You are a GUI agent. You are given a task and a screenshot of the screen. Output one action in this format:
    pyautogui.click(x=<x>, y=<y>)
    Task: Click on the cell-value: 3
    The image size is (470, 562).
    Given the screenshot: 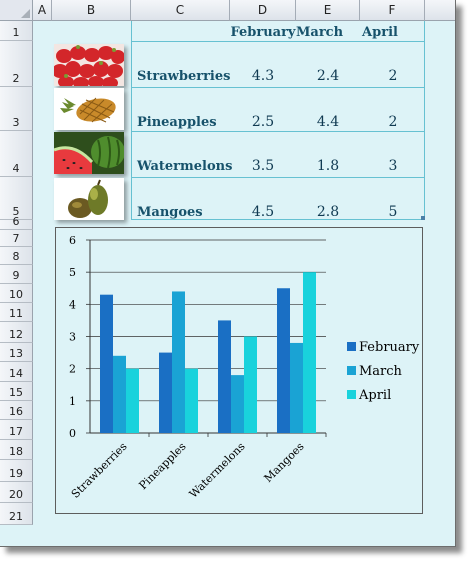 What is the action you would take?
    pyautogui.click(x=393, y=166)
    